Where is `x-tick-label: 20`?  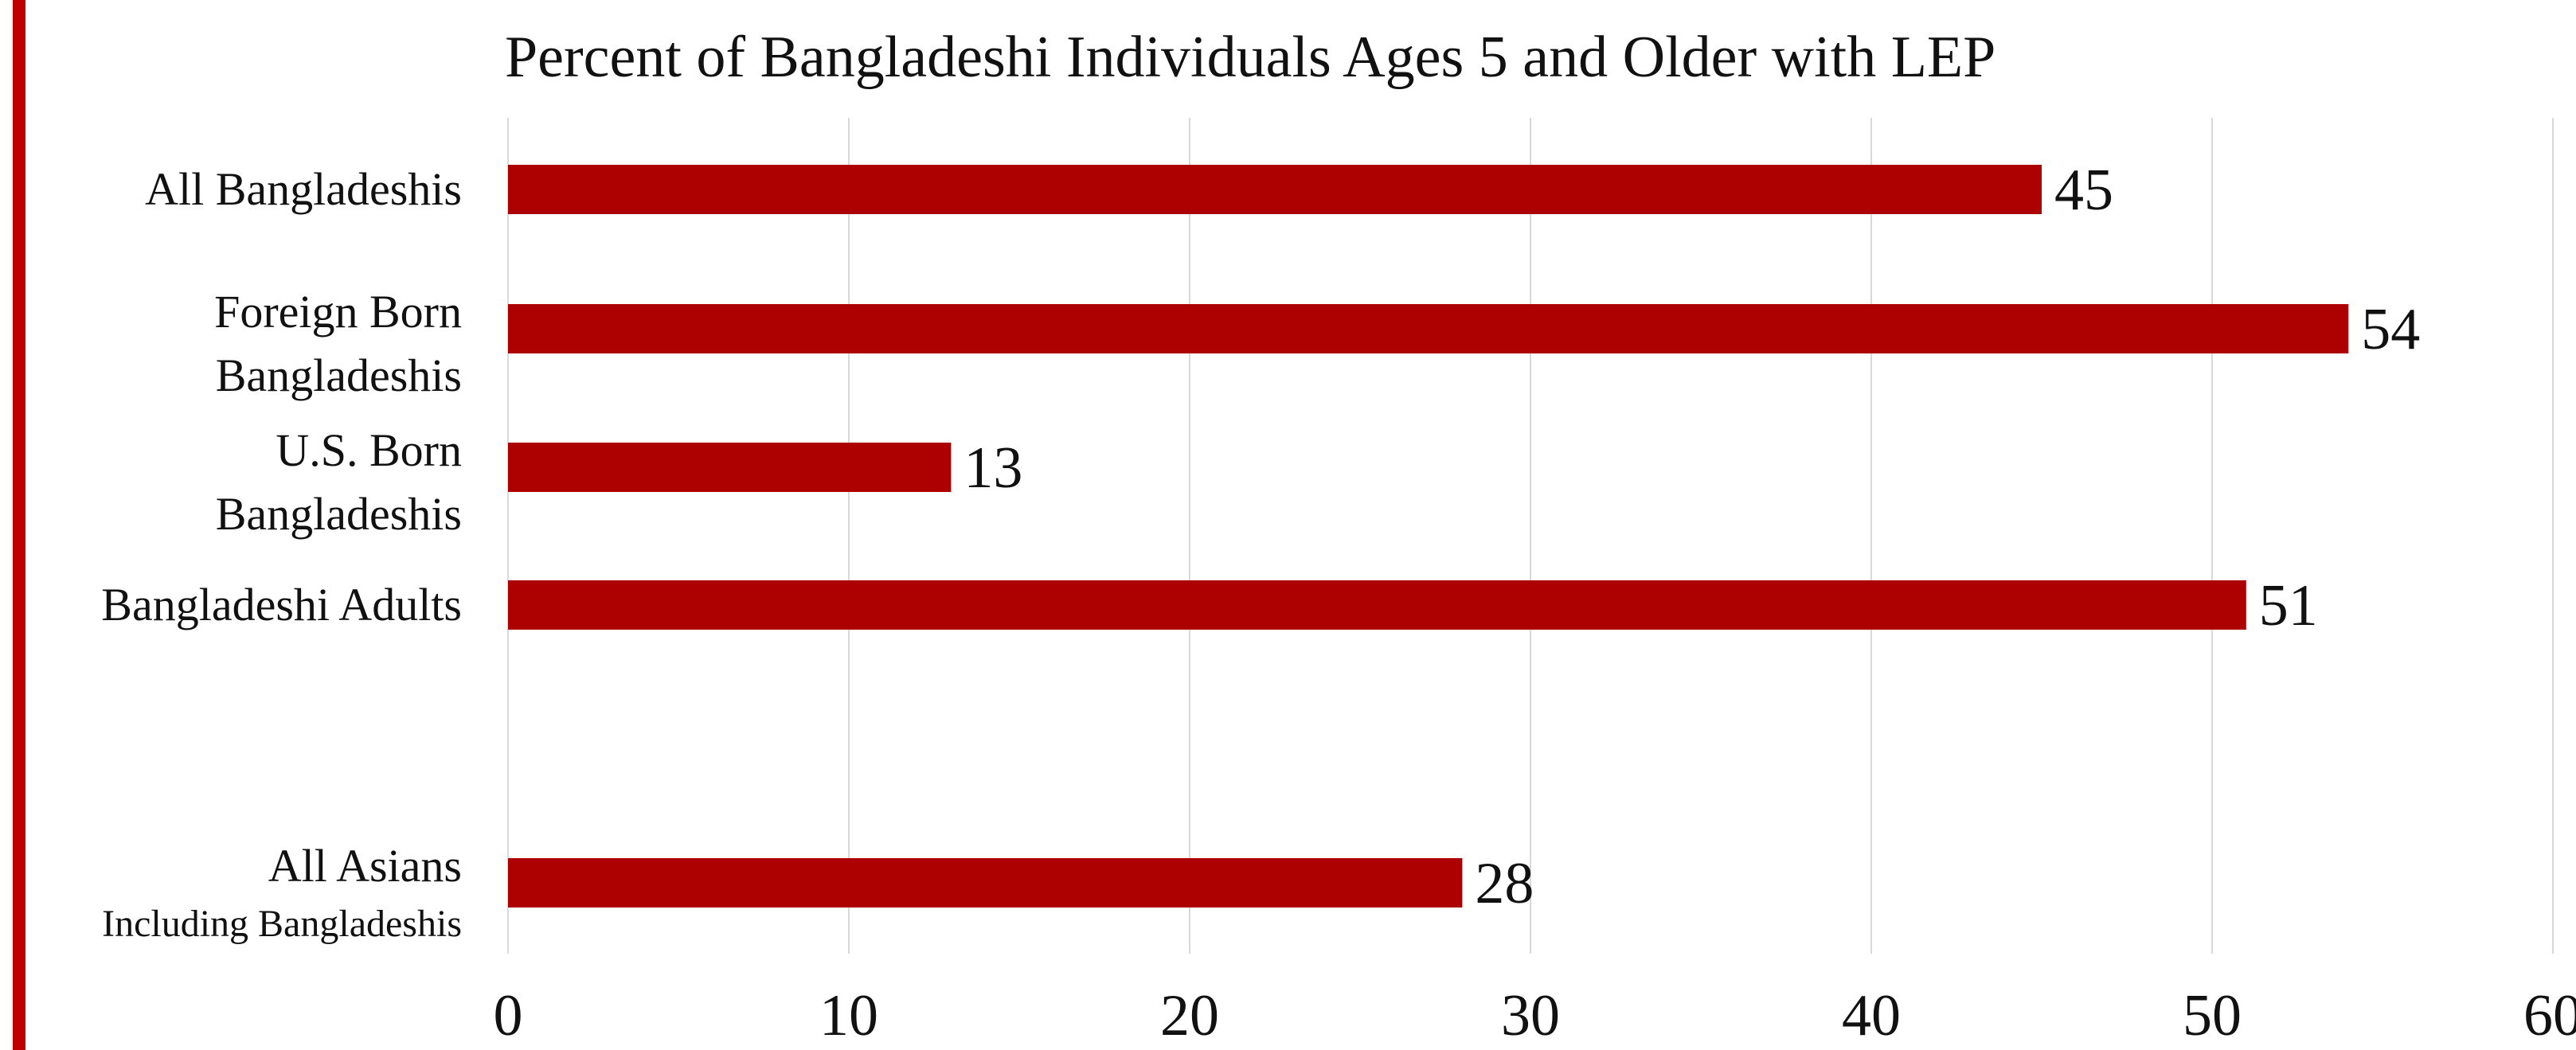 x-tick-label: 20 is located at coordinates (1189, 1015).